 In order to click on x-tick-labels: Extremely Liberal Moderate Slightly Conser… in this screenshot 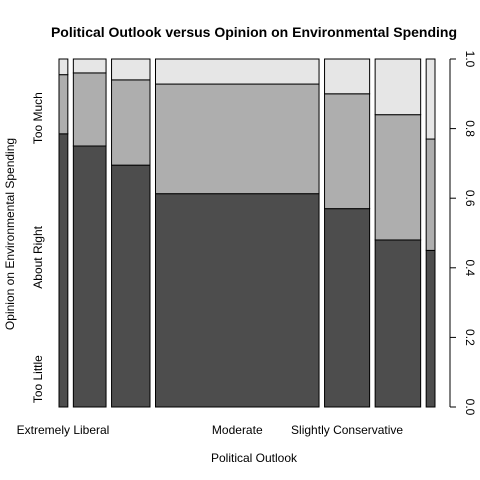, I will do `click(210, 430)`.